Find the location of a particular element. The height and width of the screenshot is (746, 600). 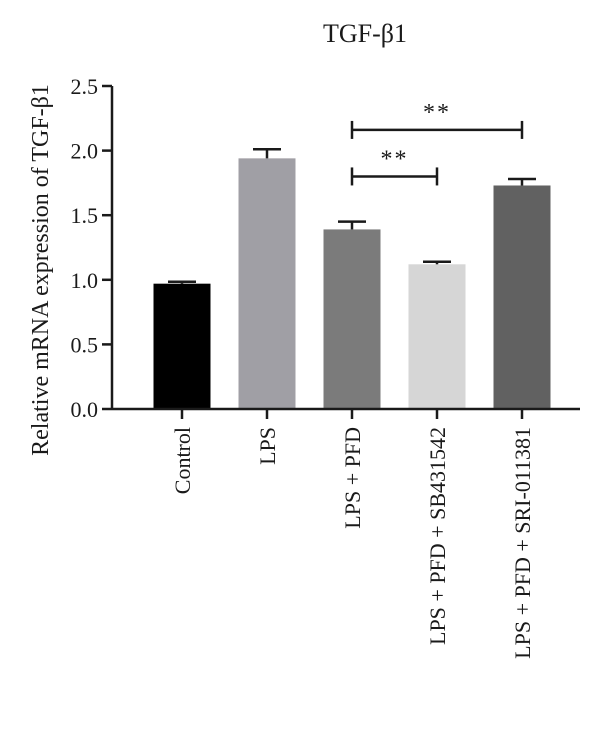

x-category-label: LPS + PFD is located at coordinates (352, 478).